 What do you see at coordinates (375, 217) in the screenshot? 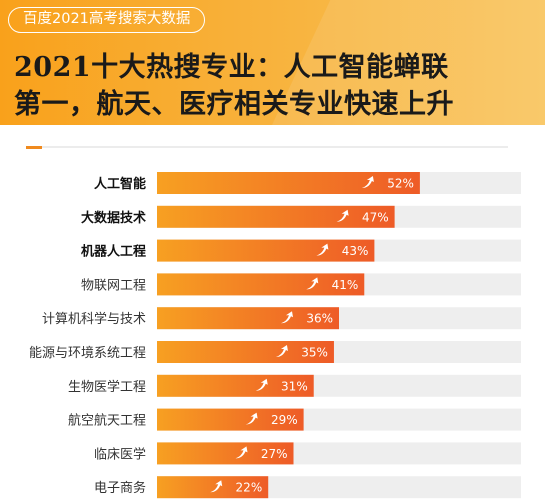
I see `value-label: 47%` at bounding box center [375, 217].